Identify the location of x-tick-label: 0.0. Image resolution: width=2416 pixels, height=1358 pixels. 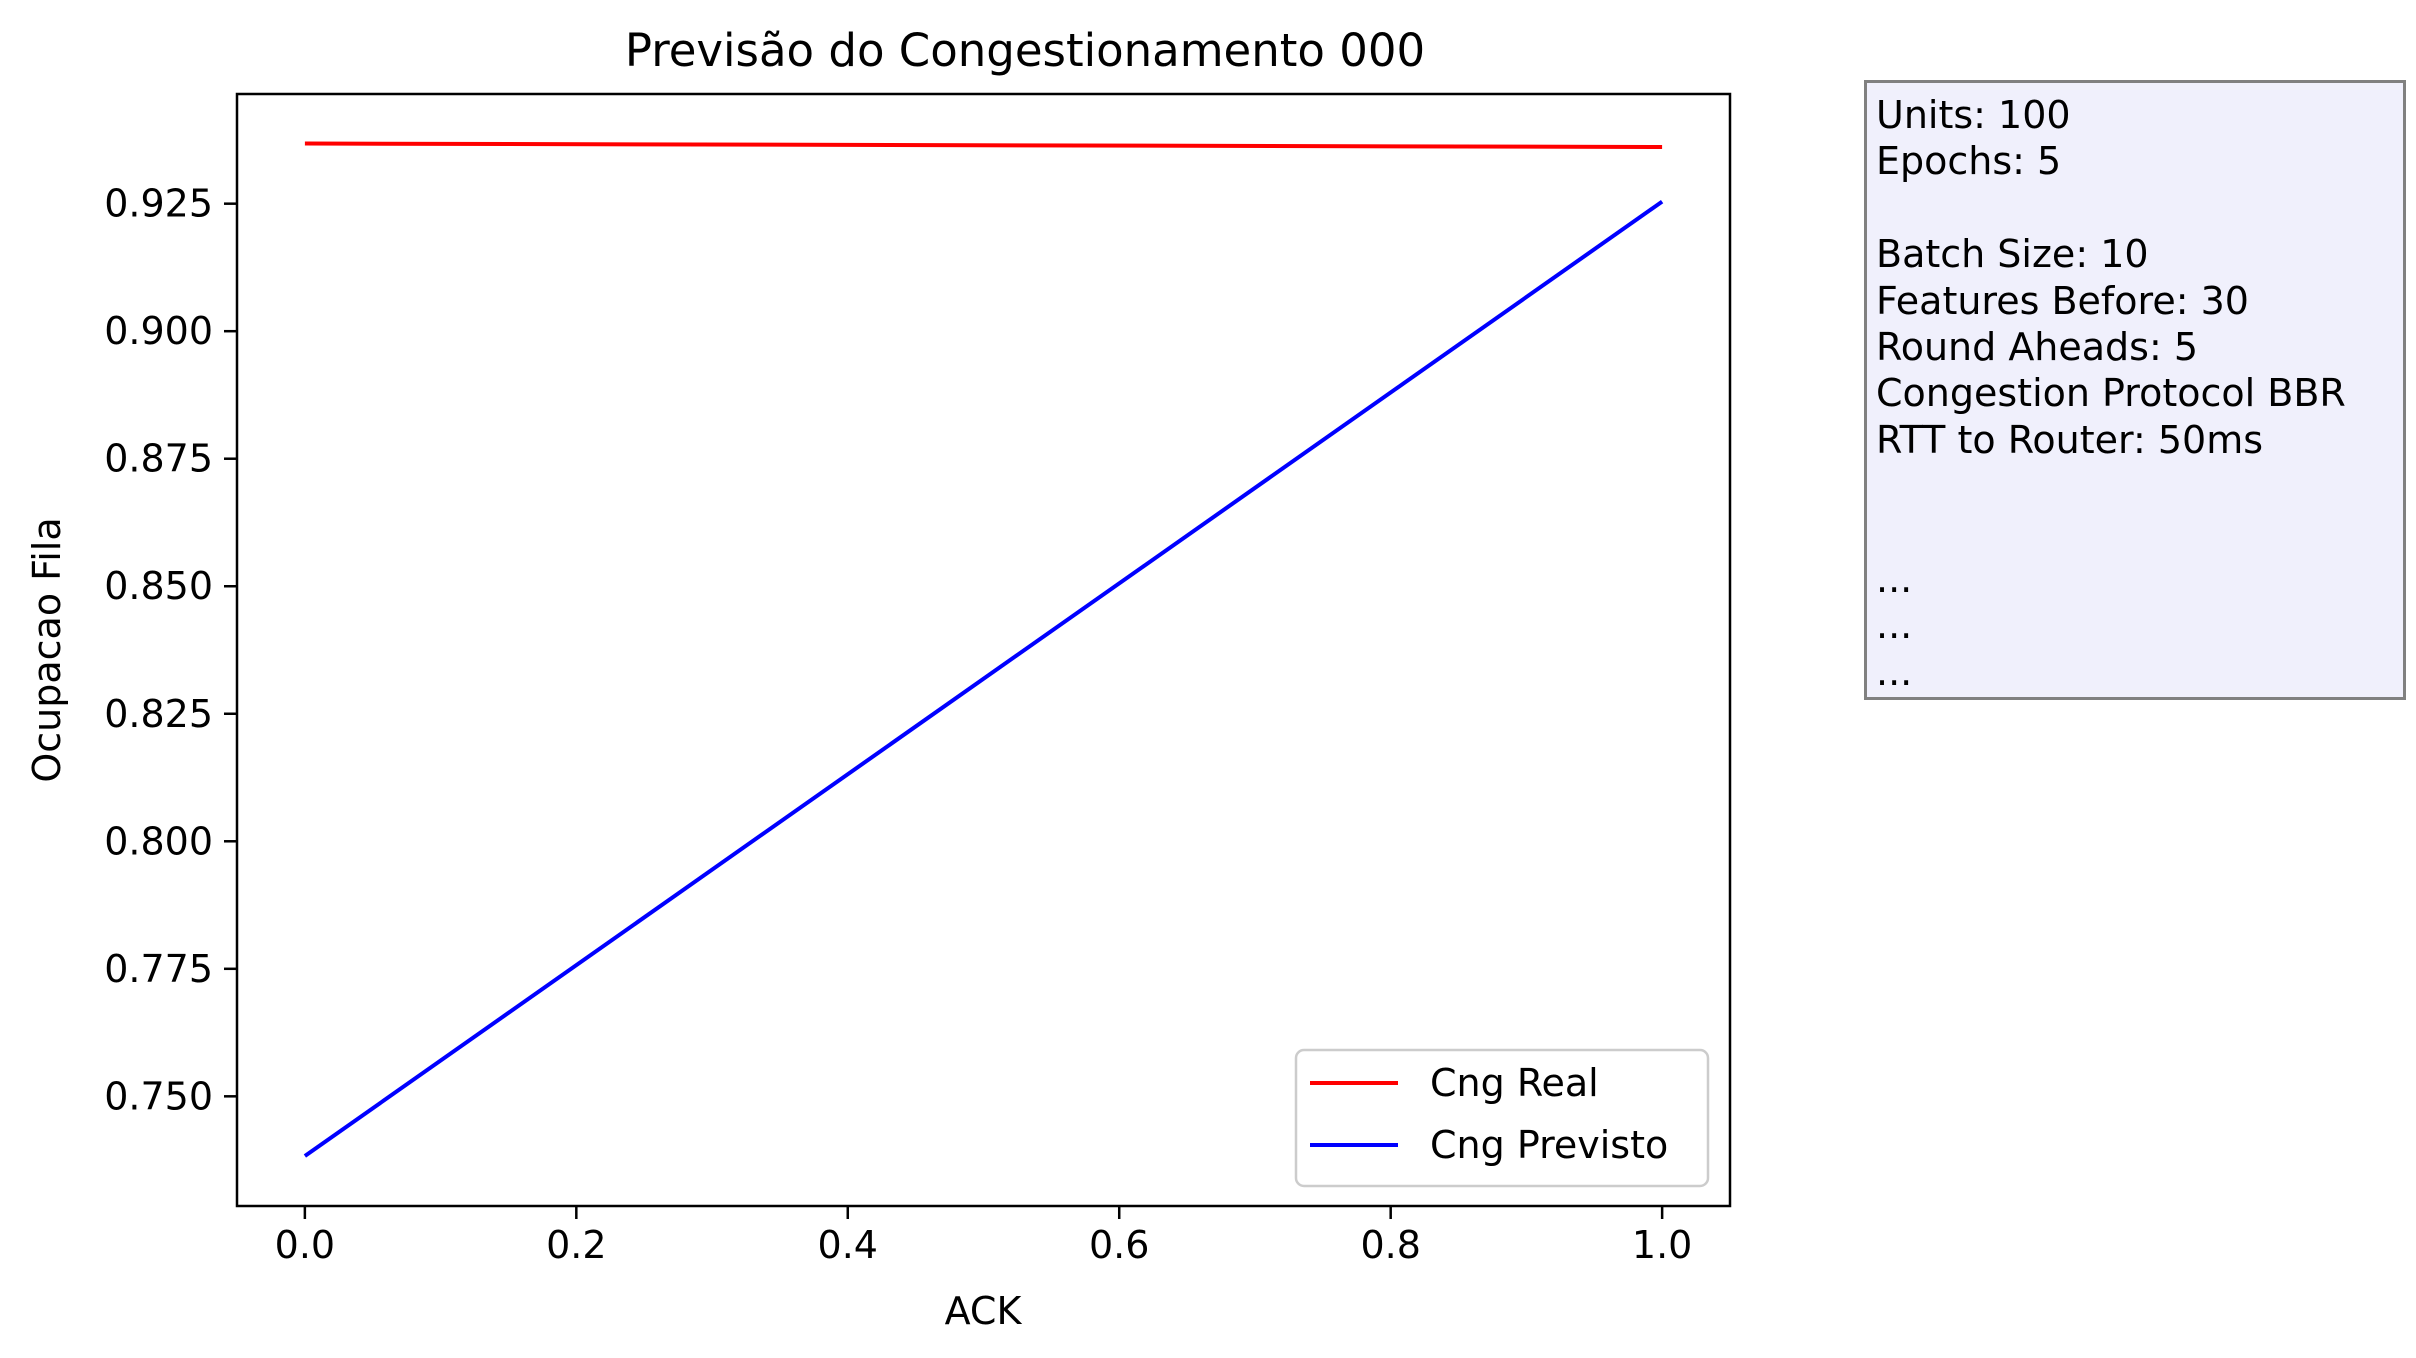
(305, 1245).